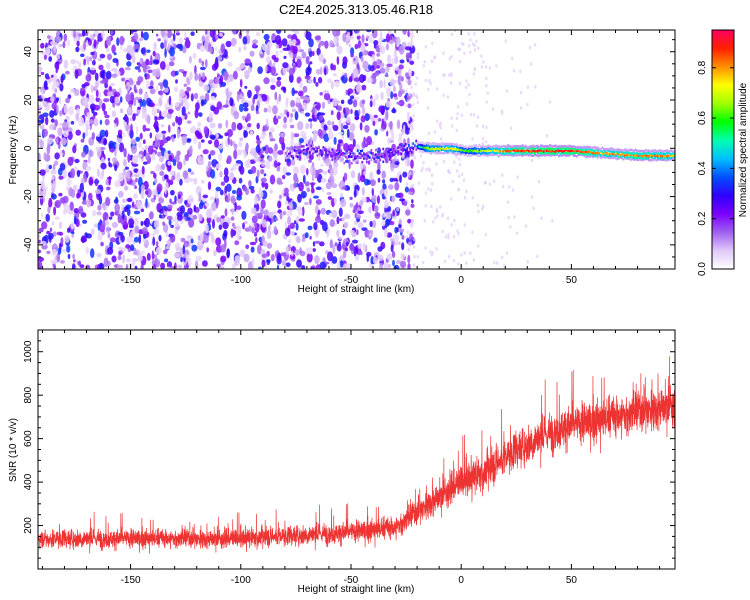 Image resolution: width=750 pixels, height=600 pixels. Describe the element at coordinates (479, 152) in the screenshot. I see `spectrogram-signal-ridge` at that location.